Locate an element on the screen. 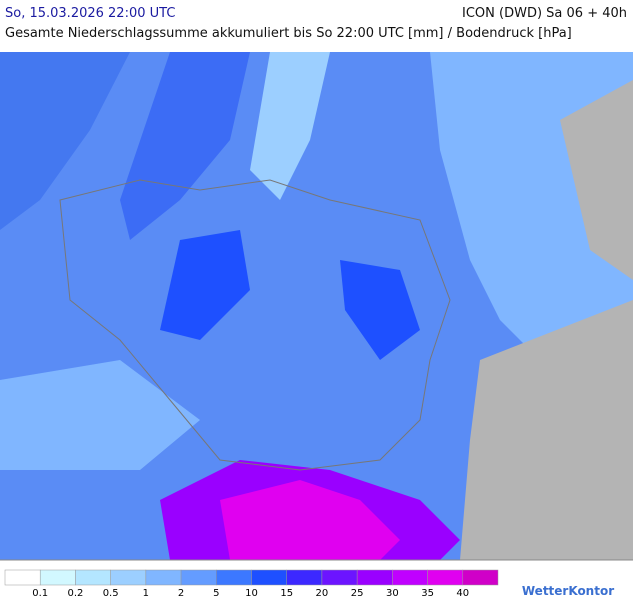 The width and height of the screenshot is (633, 600). legend-label: 2 is located at coordinates (181, 593).